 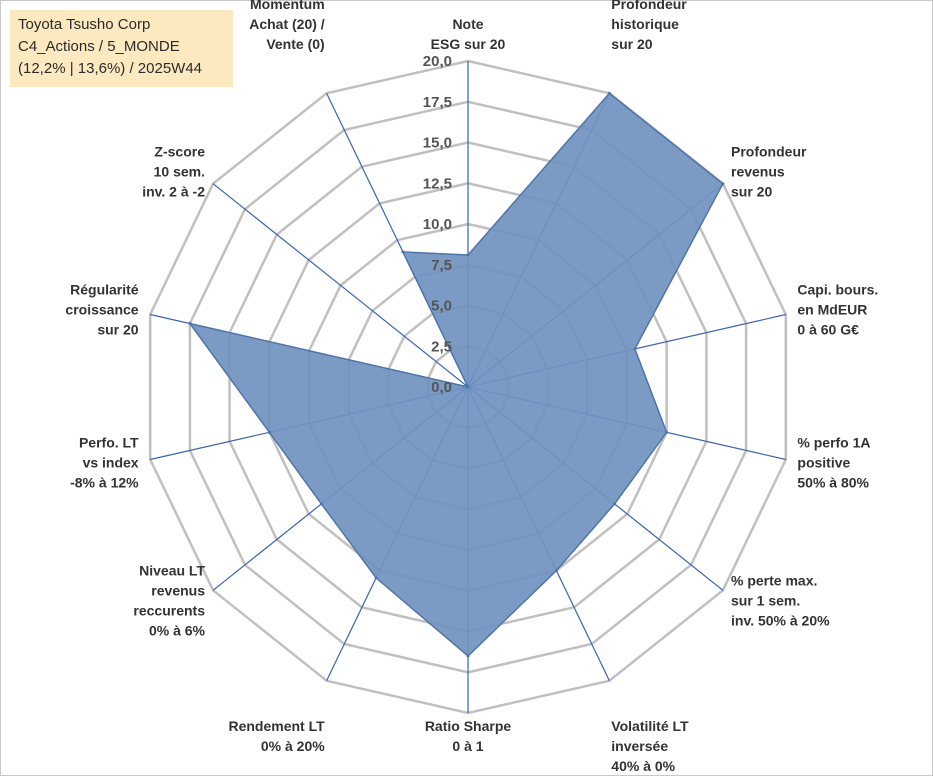 What do you see at coordinates (169, 601) in the screenshot?
I see `axis-label-9: Niveau LT revenus reccurents 0% à 6%` at bounding box center [169, 601].